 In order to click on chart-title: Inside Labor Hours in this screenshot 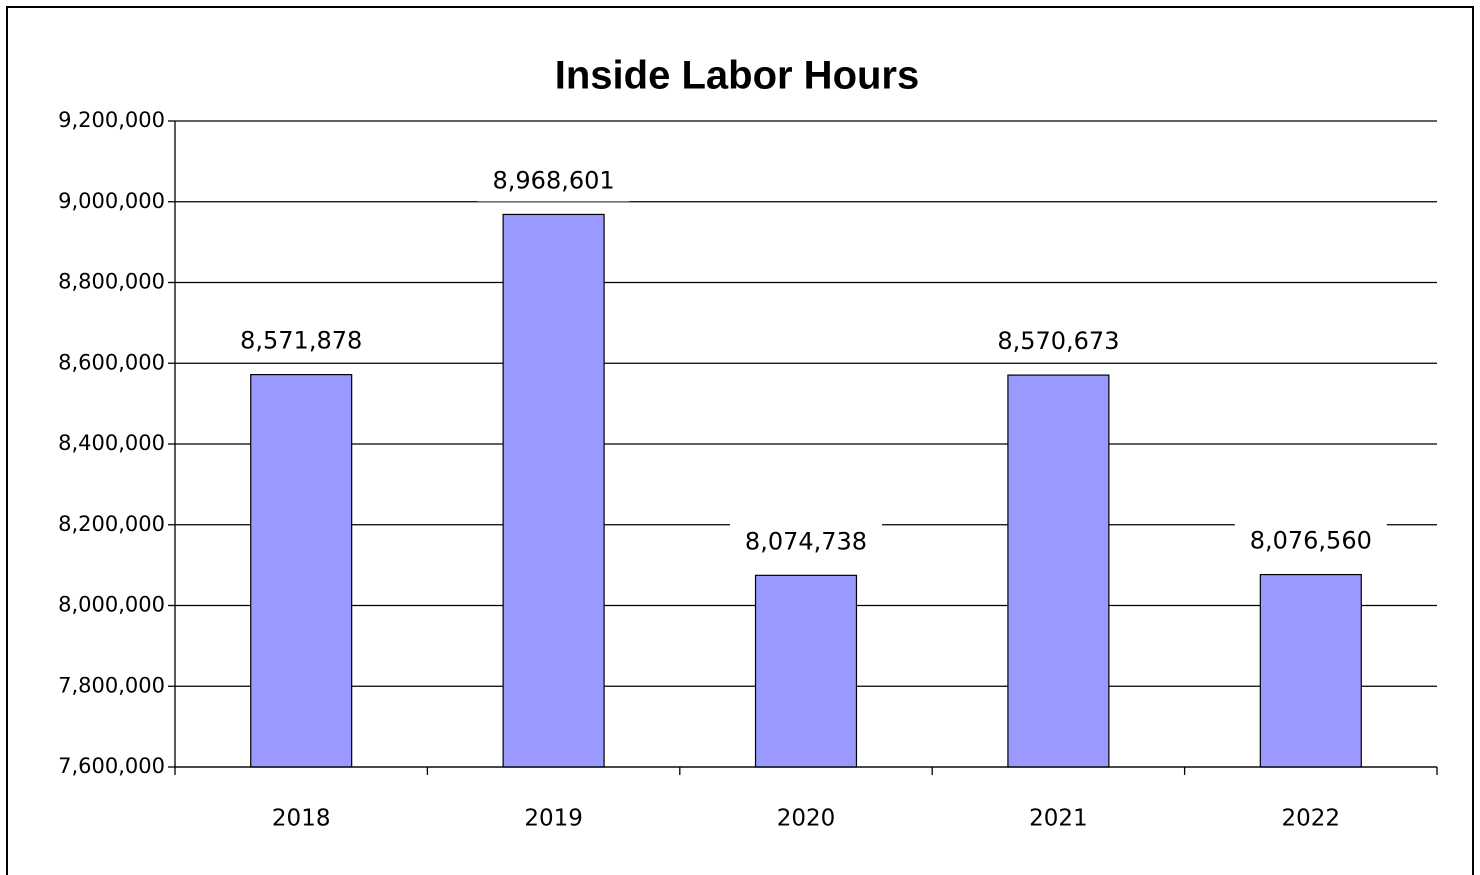, I will do `click(737, 76)`.